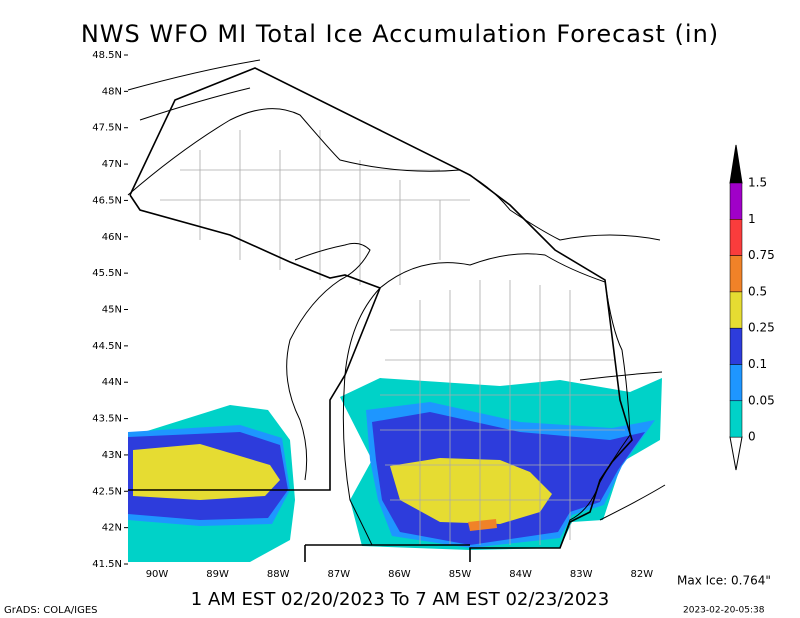  I want to click on lon-label: 87W, so click(338, 574).